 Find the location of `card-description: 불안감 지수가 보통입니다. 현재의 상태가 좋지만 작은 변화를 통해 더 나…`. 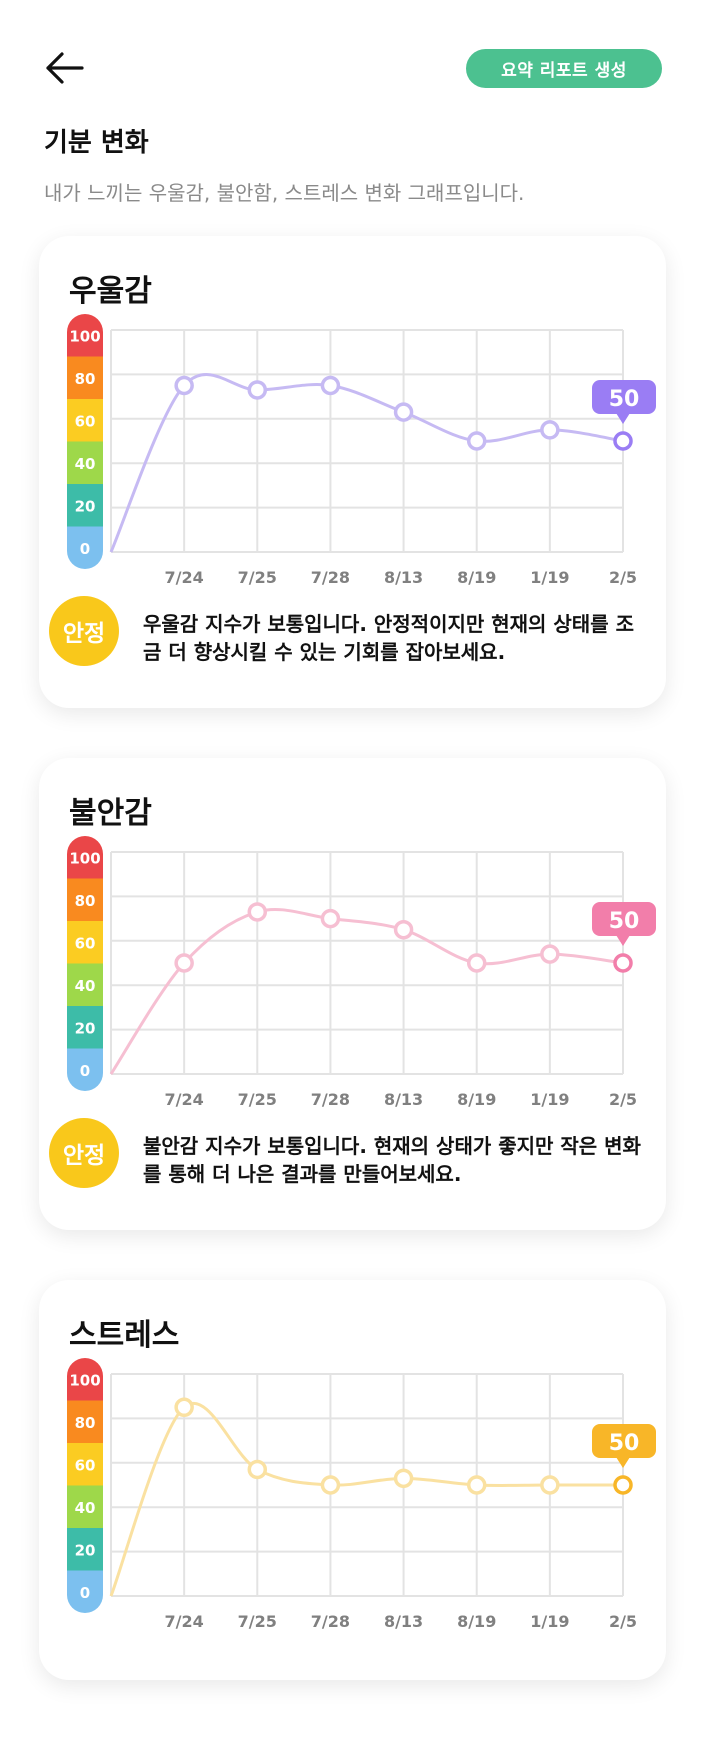

card-description: 불안감 지수가 보통입니다. 현재의 상태가 좋지만 작은 변화를 통해 더 나… is located at coordinates (392, 1160).